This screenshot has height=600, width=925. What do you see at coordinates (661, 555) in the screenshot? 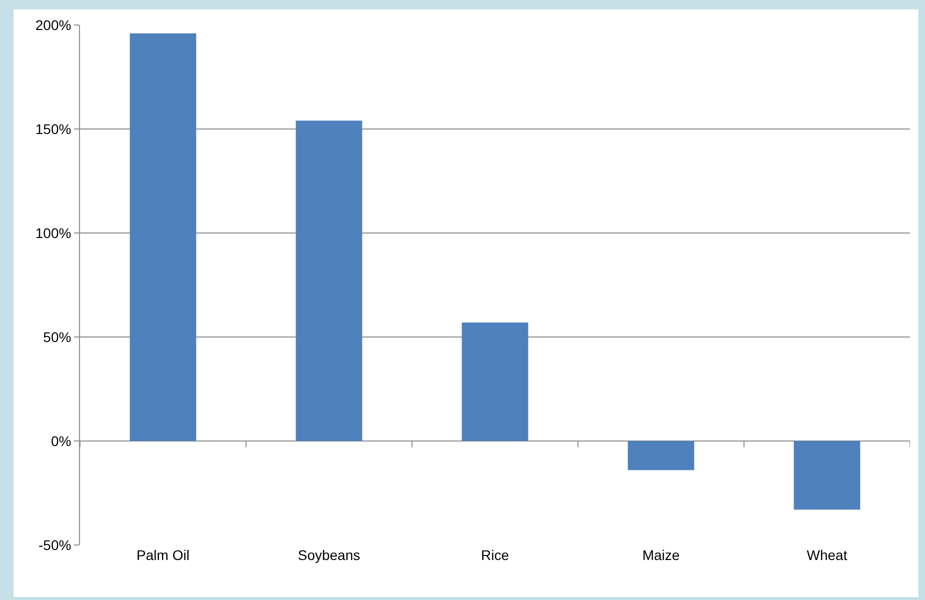
I see `x-tick-label: Maize` at bounding box center [661, 555].